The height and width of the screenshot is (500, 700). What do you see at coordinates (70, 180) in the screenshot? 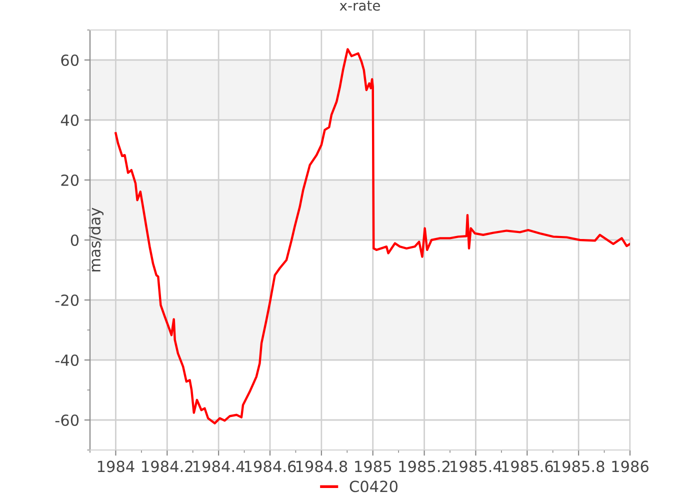
I see `y-tick-label: 20` at bounding box center [70, 180].